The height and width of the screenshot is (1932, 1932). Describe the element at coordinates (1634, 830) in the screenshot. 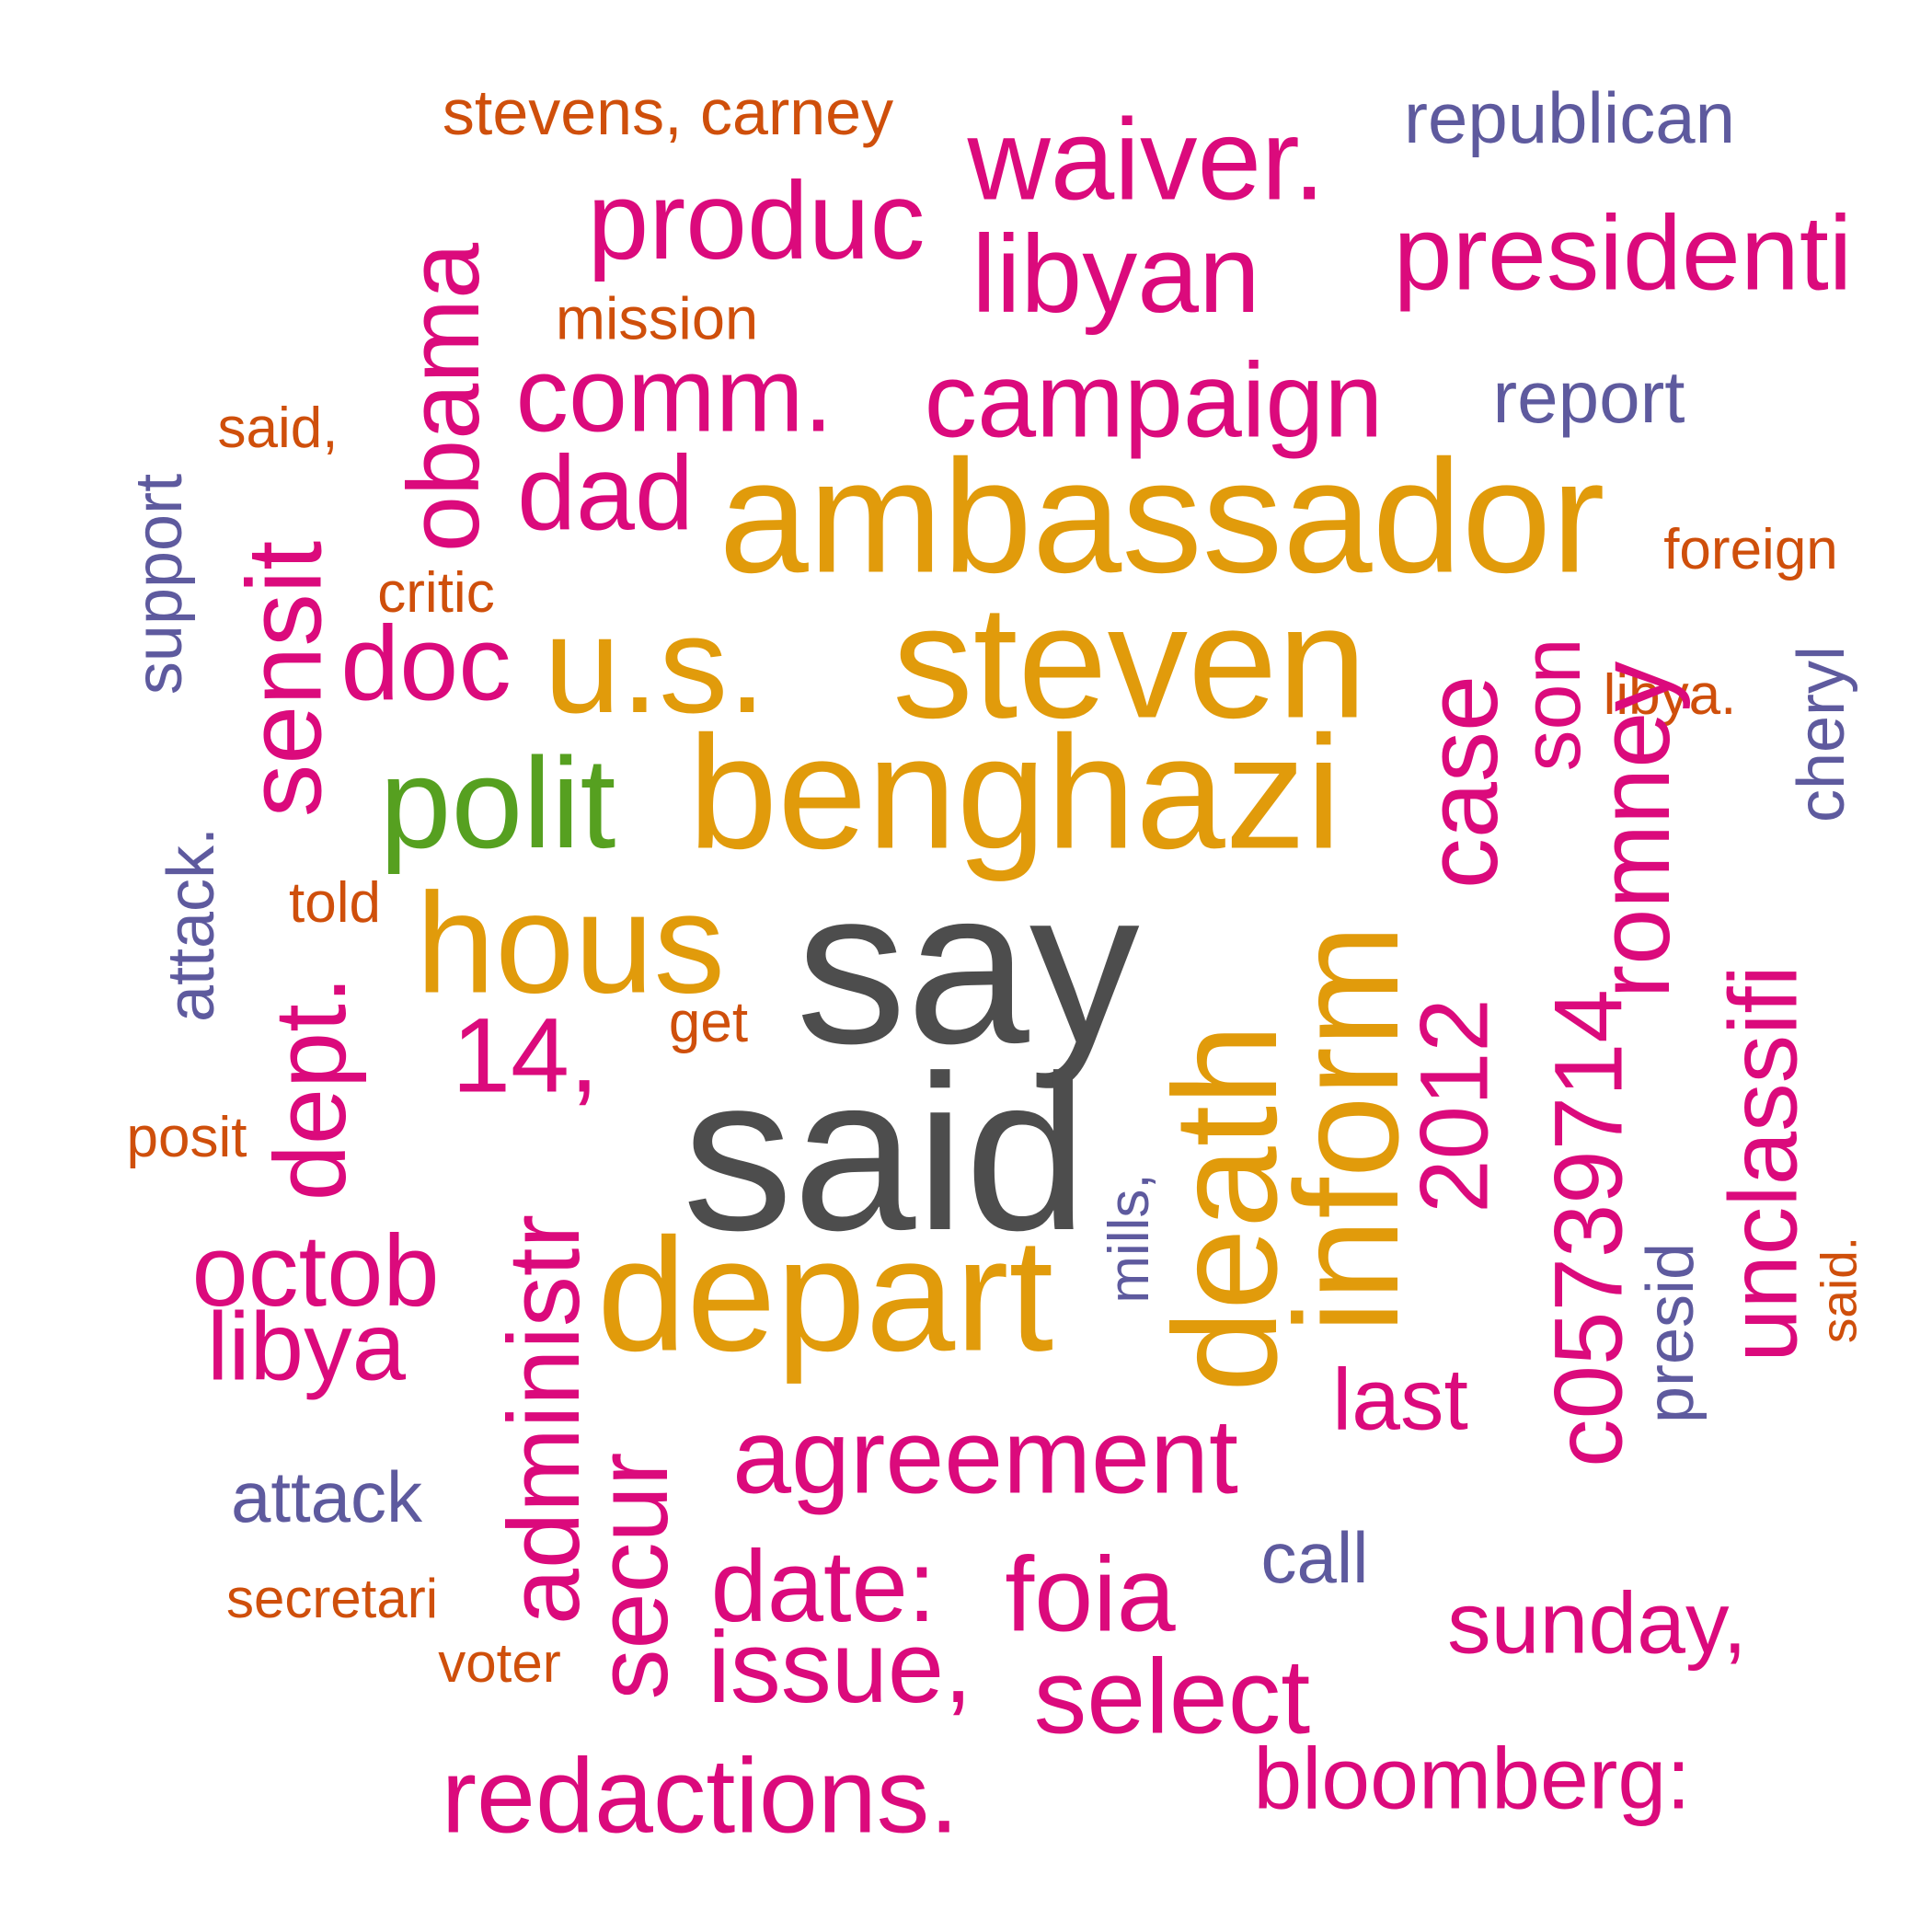

I see `cloud-word: romney` at that location.